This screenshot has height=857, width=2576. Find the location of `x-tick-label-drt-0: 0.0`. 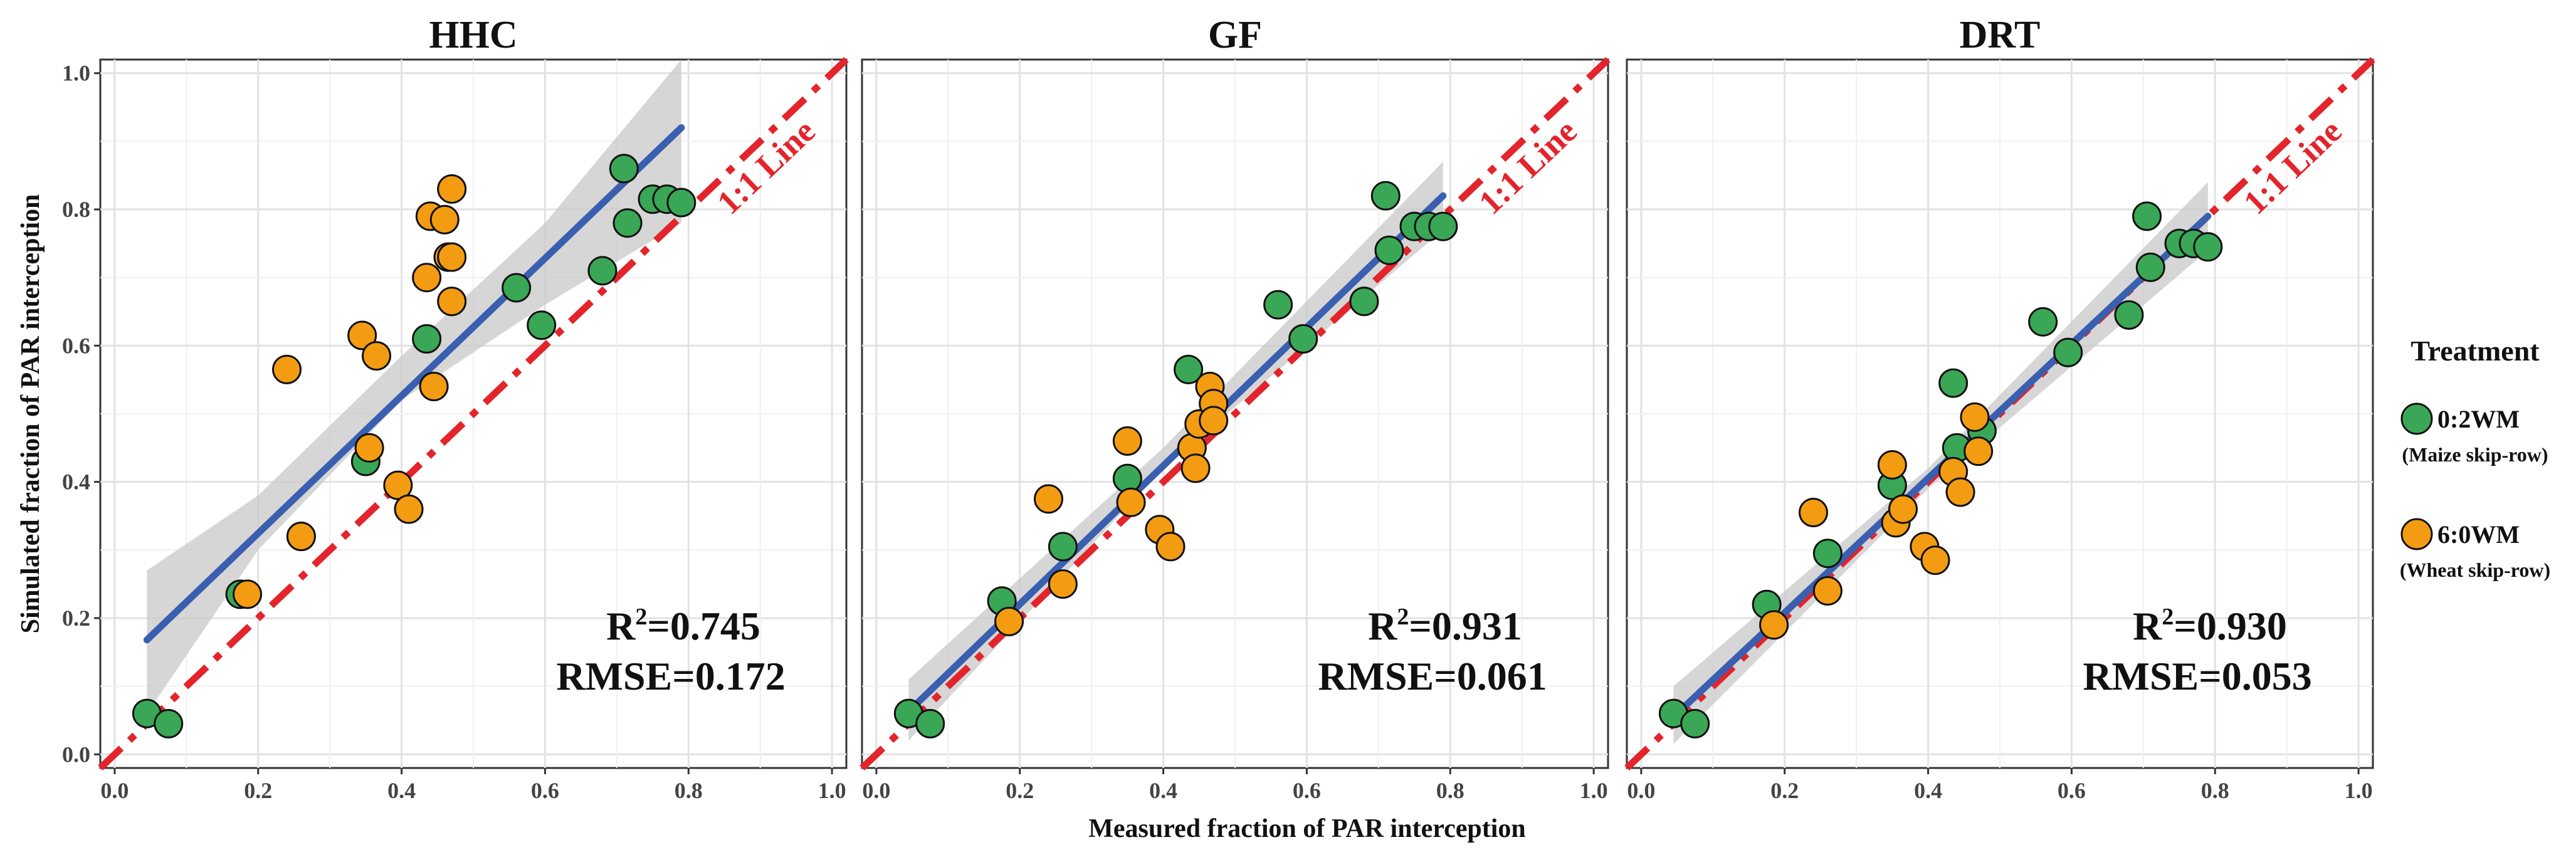

x-tick-label-drt-0: 0.0 is located at coordinates (1641, 790).